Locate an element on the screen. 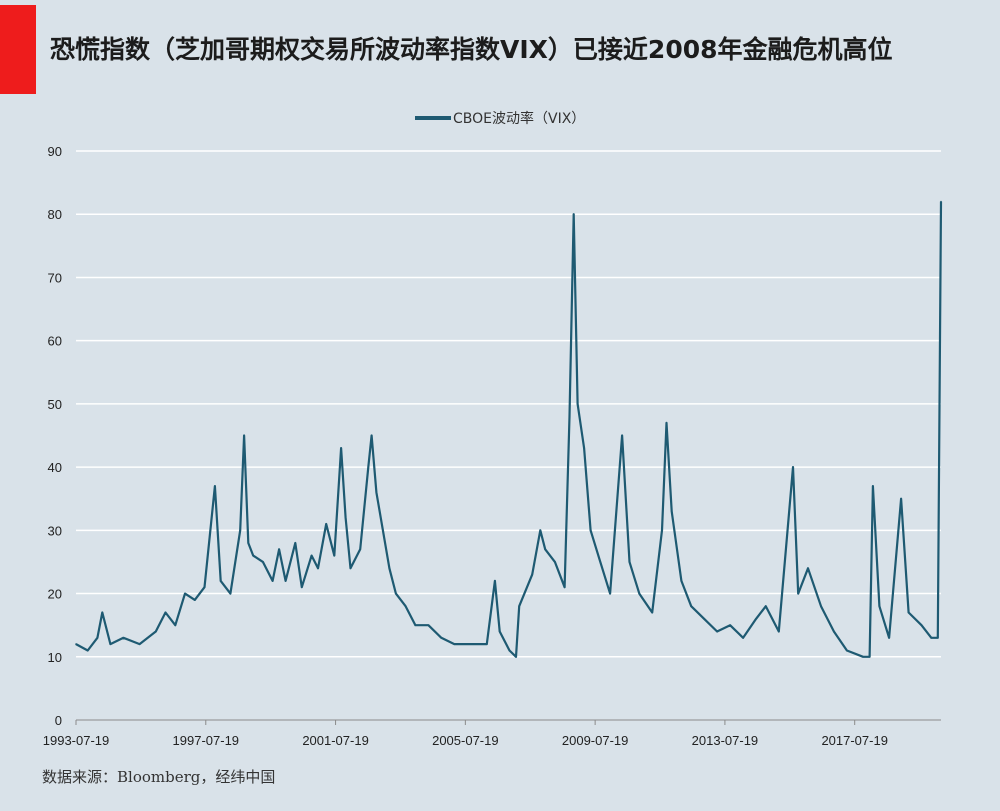 This screenshot has height=811, width=1000. source-note: 数据来源：Bloomberg，经纬中国 is located at coordinates (159, 777).